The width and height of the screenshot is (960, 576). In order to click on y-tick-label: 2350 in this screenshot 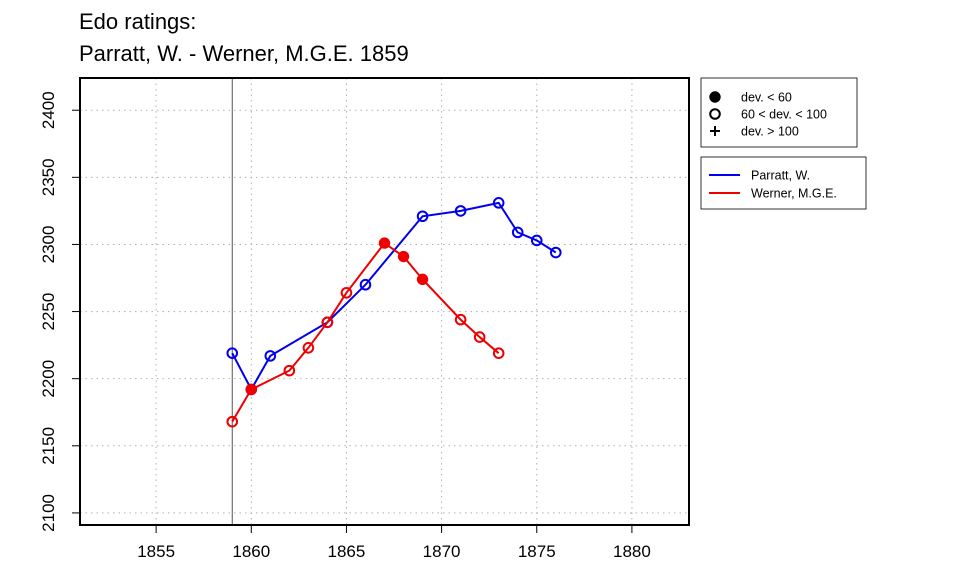, I will do `click(48, 177)`.